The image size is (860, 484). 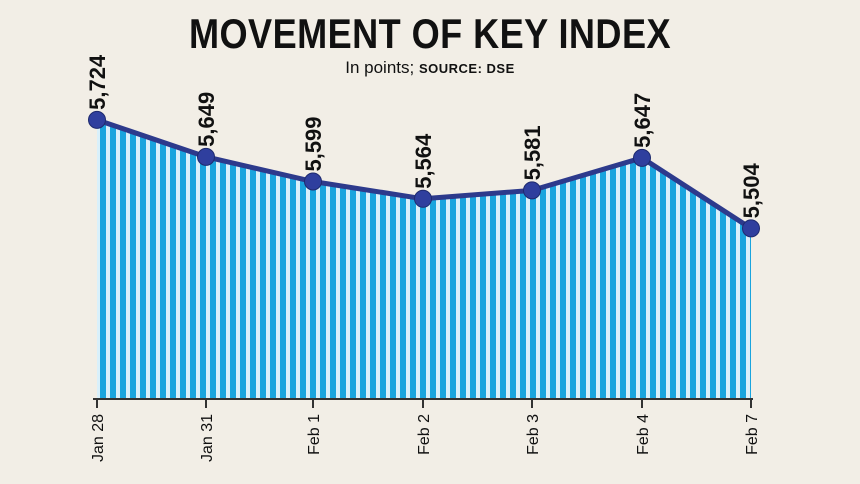 What do you see at coordinates (466, 68) in the screenshot?
I see `source-note: SOURCE: DSE` at bounding box center [466, 68].